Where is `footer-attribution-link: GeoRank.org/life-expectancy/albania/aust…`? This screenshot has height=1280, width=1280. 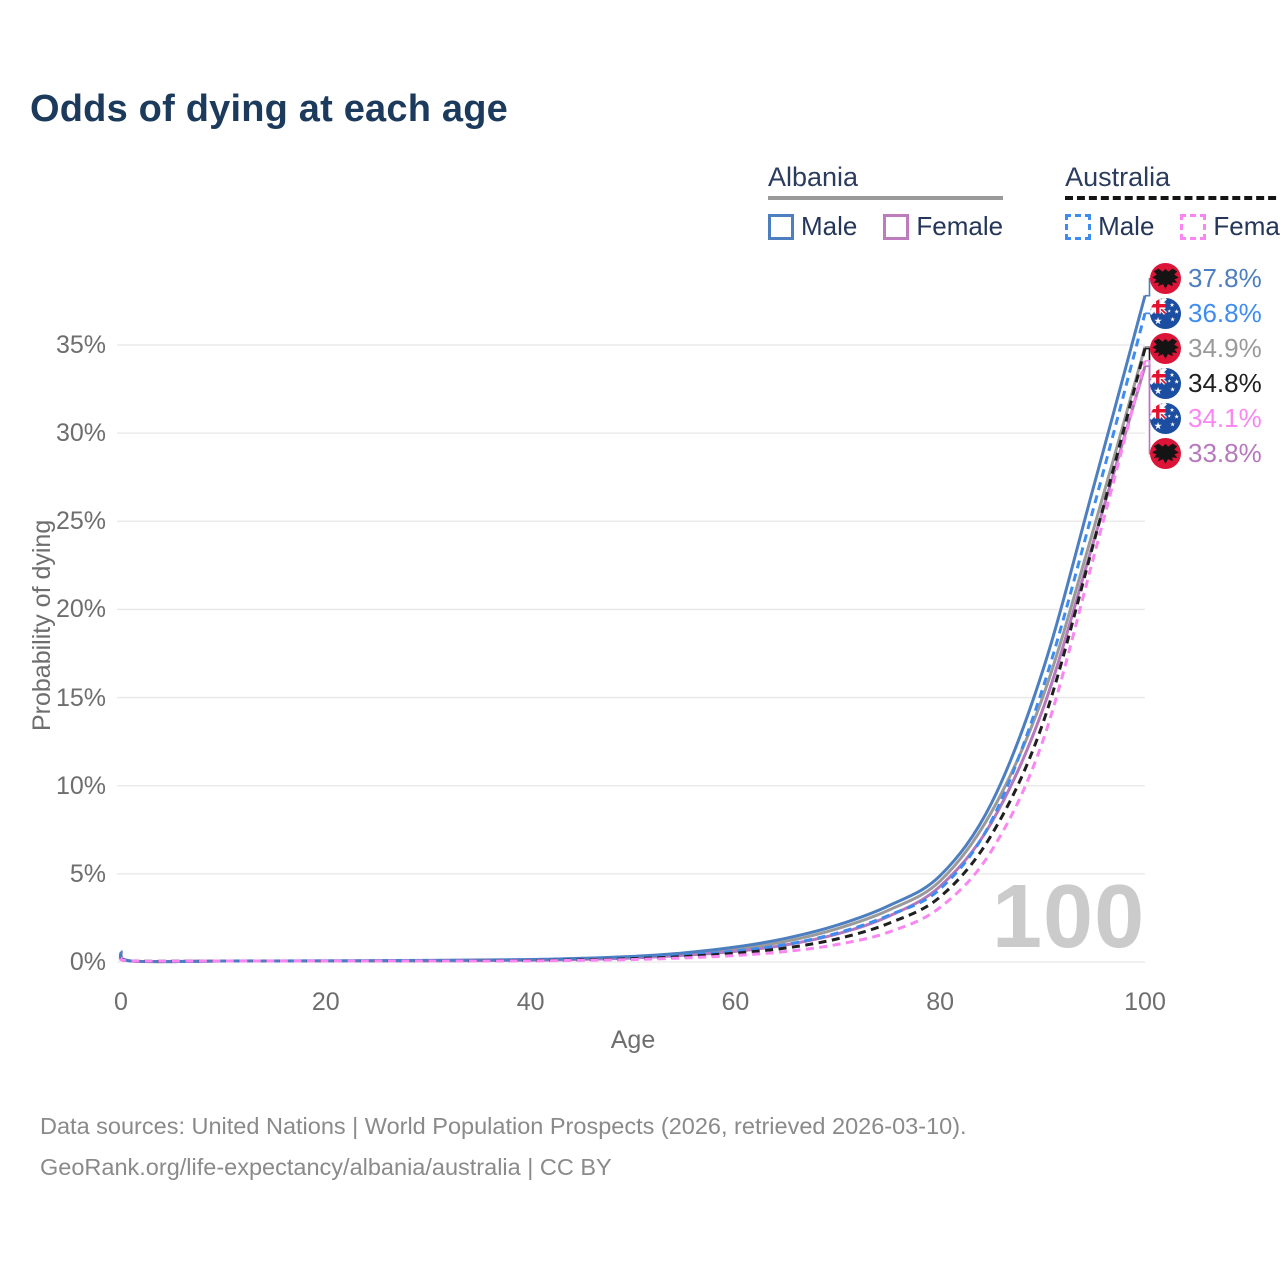 footer-attribution-link: GeoRank.org/life-expectancy/albania/aust… is located at coordinates (326, 1166).